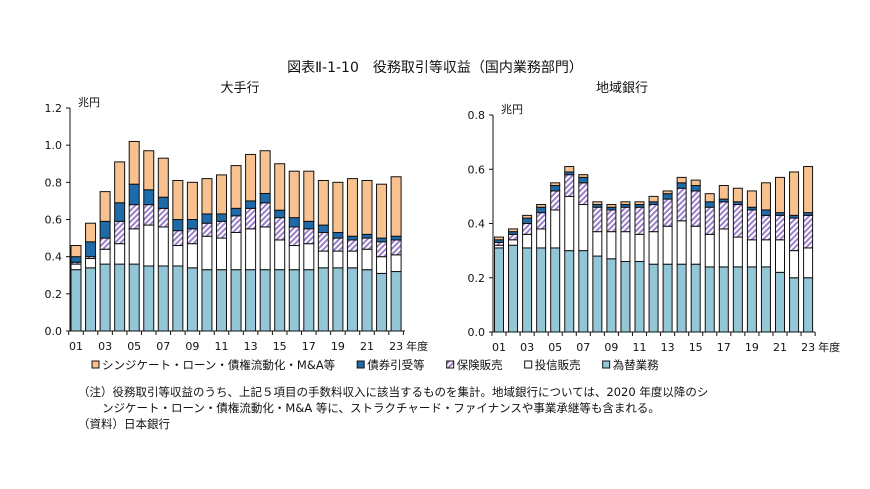 The width and height of the screenshot is (870, 489). What do you see at coordinates (808, 347) in the screenshot?
I see `x-tick-label: 23` at bounding box center [808, 347].